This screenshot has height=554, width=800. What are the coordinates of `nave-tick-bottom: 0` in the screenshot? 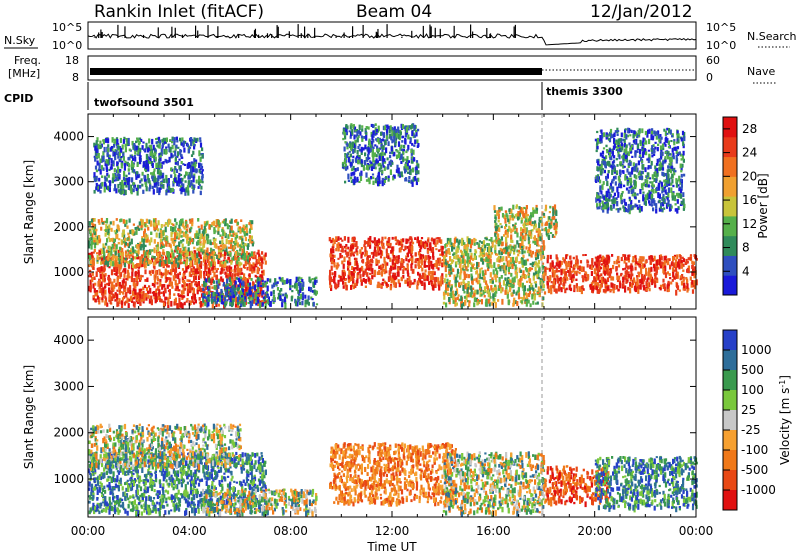 It's located at (709, 77).